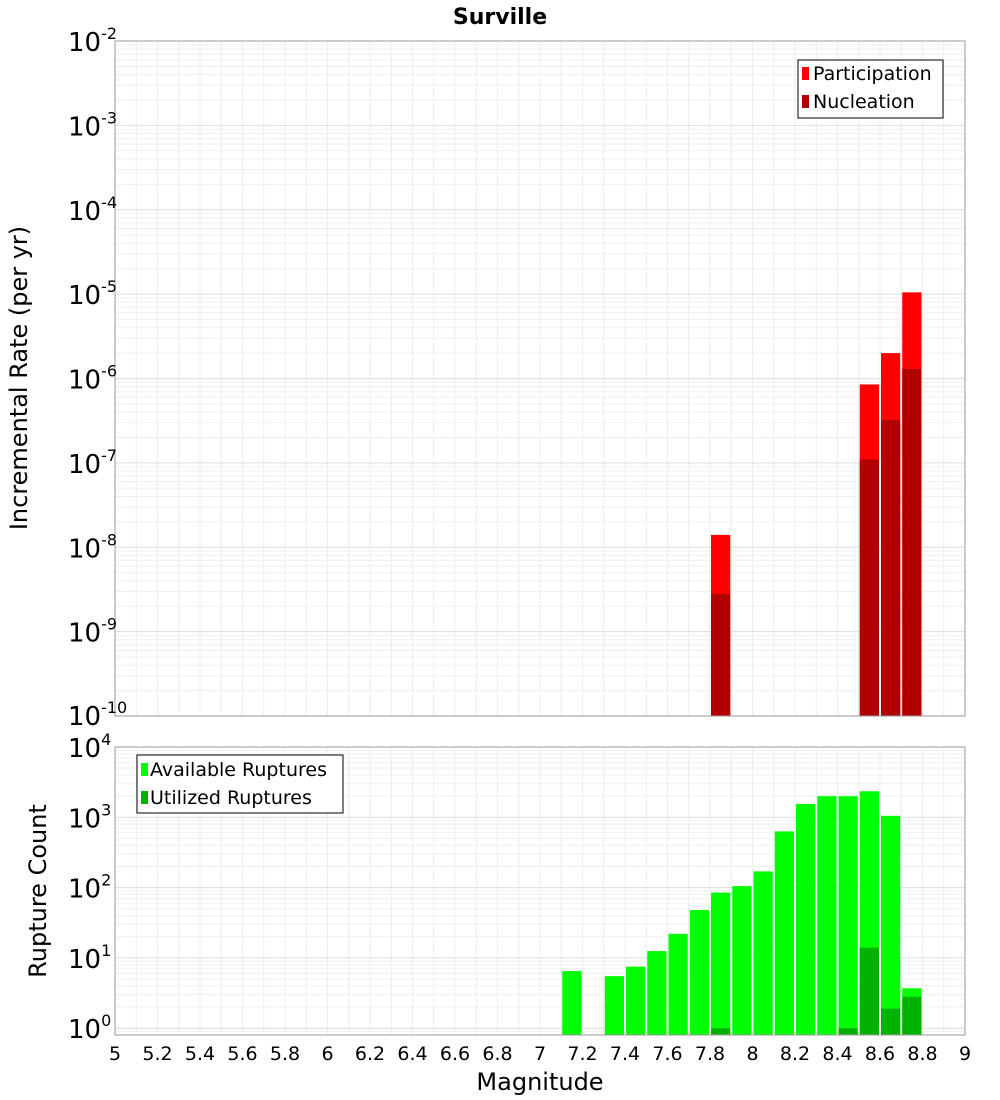 Image resolution: width=1000 pixels, height=1100 pixels. I want to click on magnitude-x-tick-label: 5.2, so click(157, 1054).